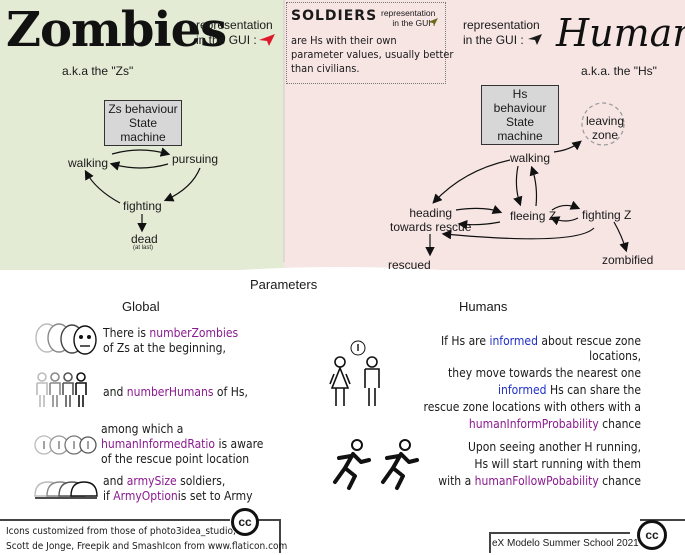  Describe the element at coordinates (164, 348) in the screenshot. I see `p1-text-b: of Zs at the beginning,` at that location.